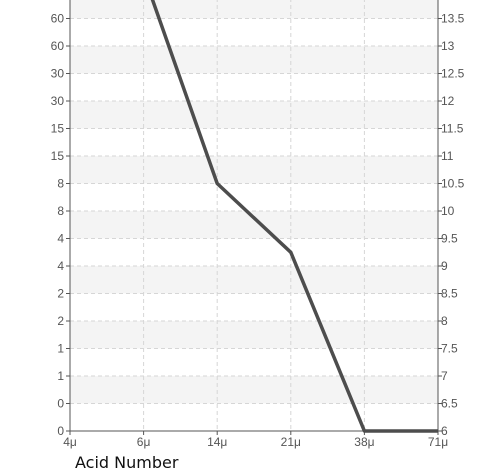 The width and height of the screenshot is (495, 473). I want to click on right-tick-label: 10, so click(448, 211).